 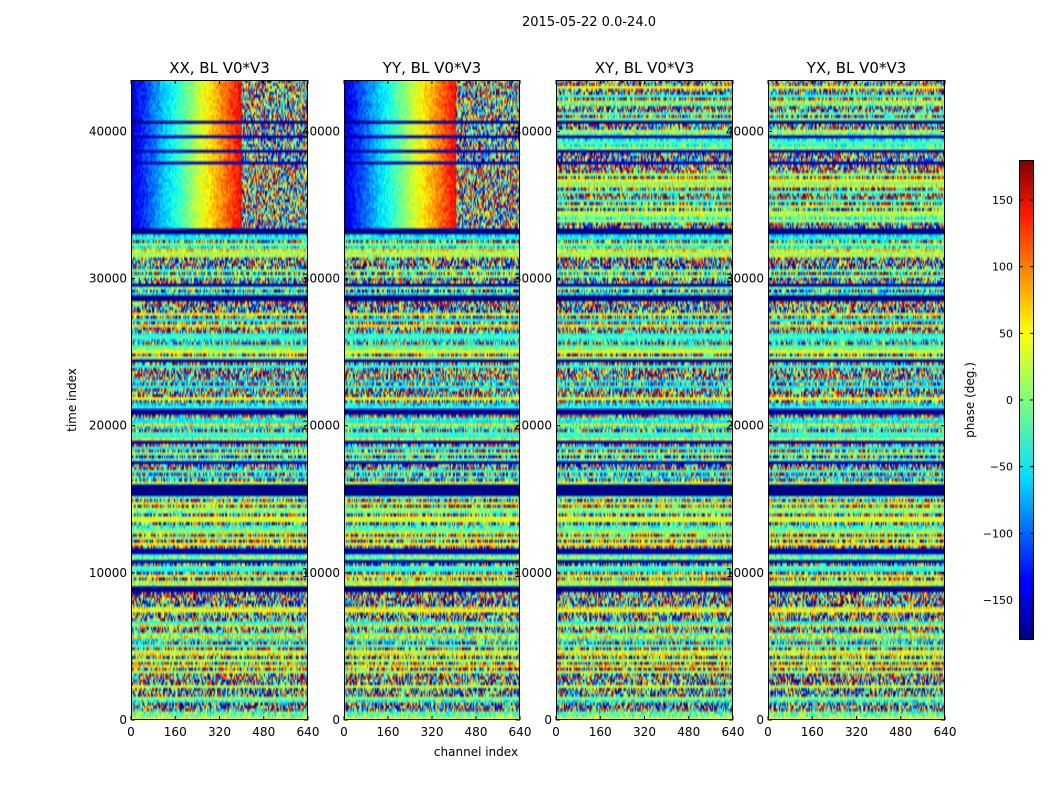 What do you see at coordinates (970, 400) in the screenshot?
I see `colorbar-label: phase (deg.)` at bounding box center [970, 400].